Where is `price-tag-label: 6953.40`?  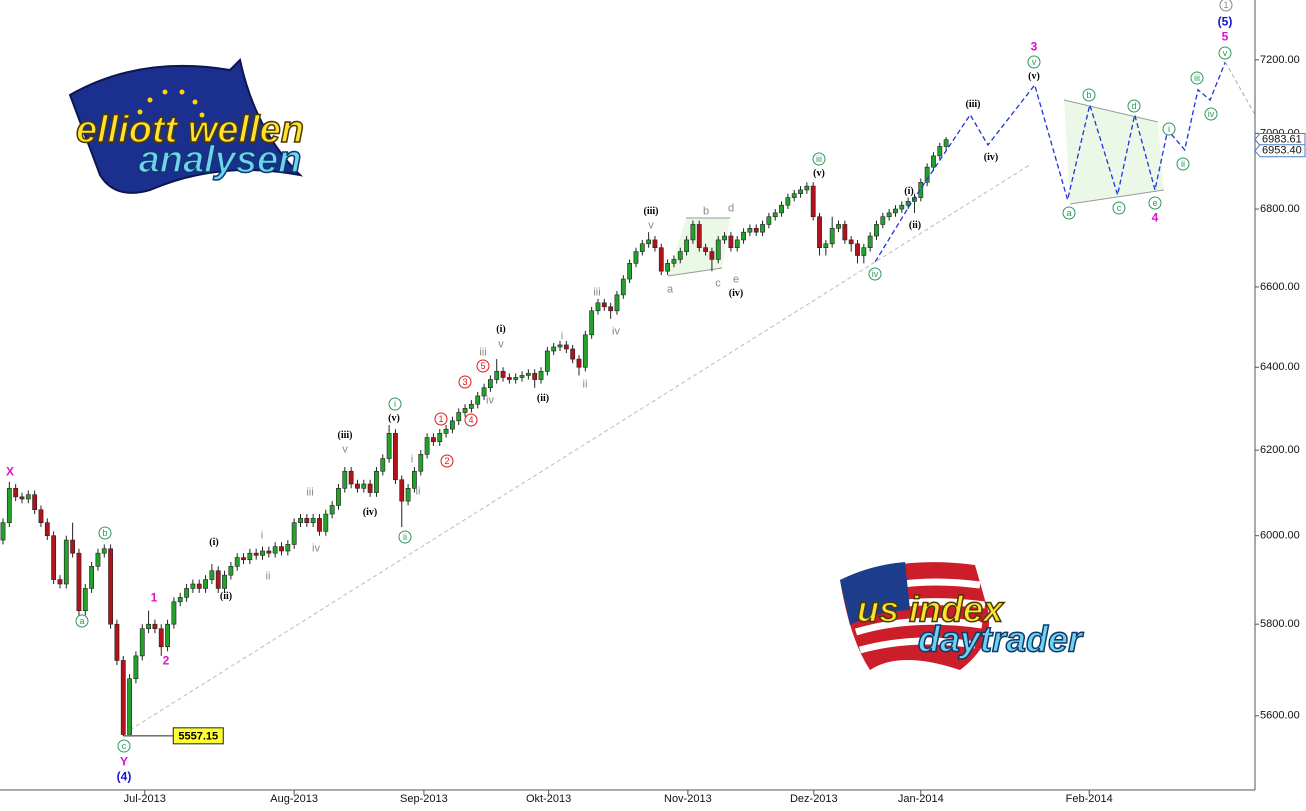
price-tag-label: 6953.40 is located at coordinates (1282, 151).